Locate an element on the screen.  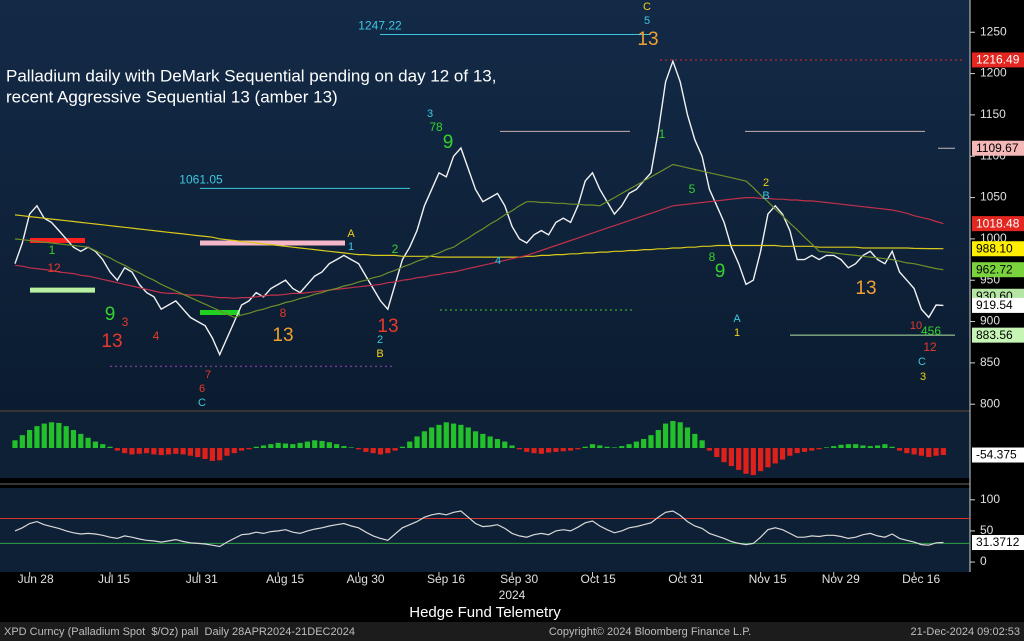
footer-bar is located at coordinates (512, 631).